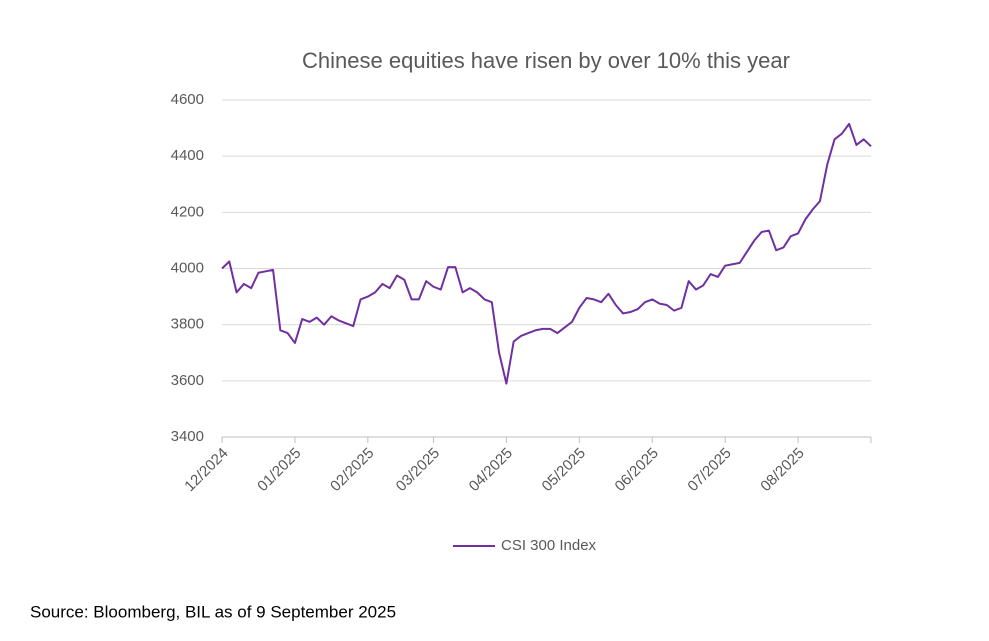 Image resolution: width=989 pixels, height=641 pixels. Describe the element at coordinates (279, 470) in the screenshot. I see `x-tick-label: 01/2025` at that location.